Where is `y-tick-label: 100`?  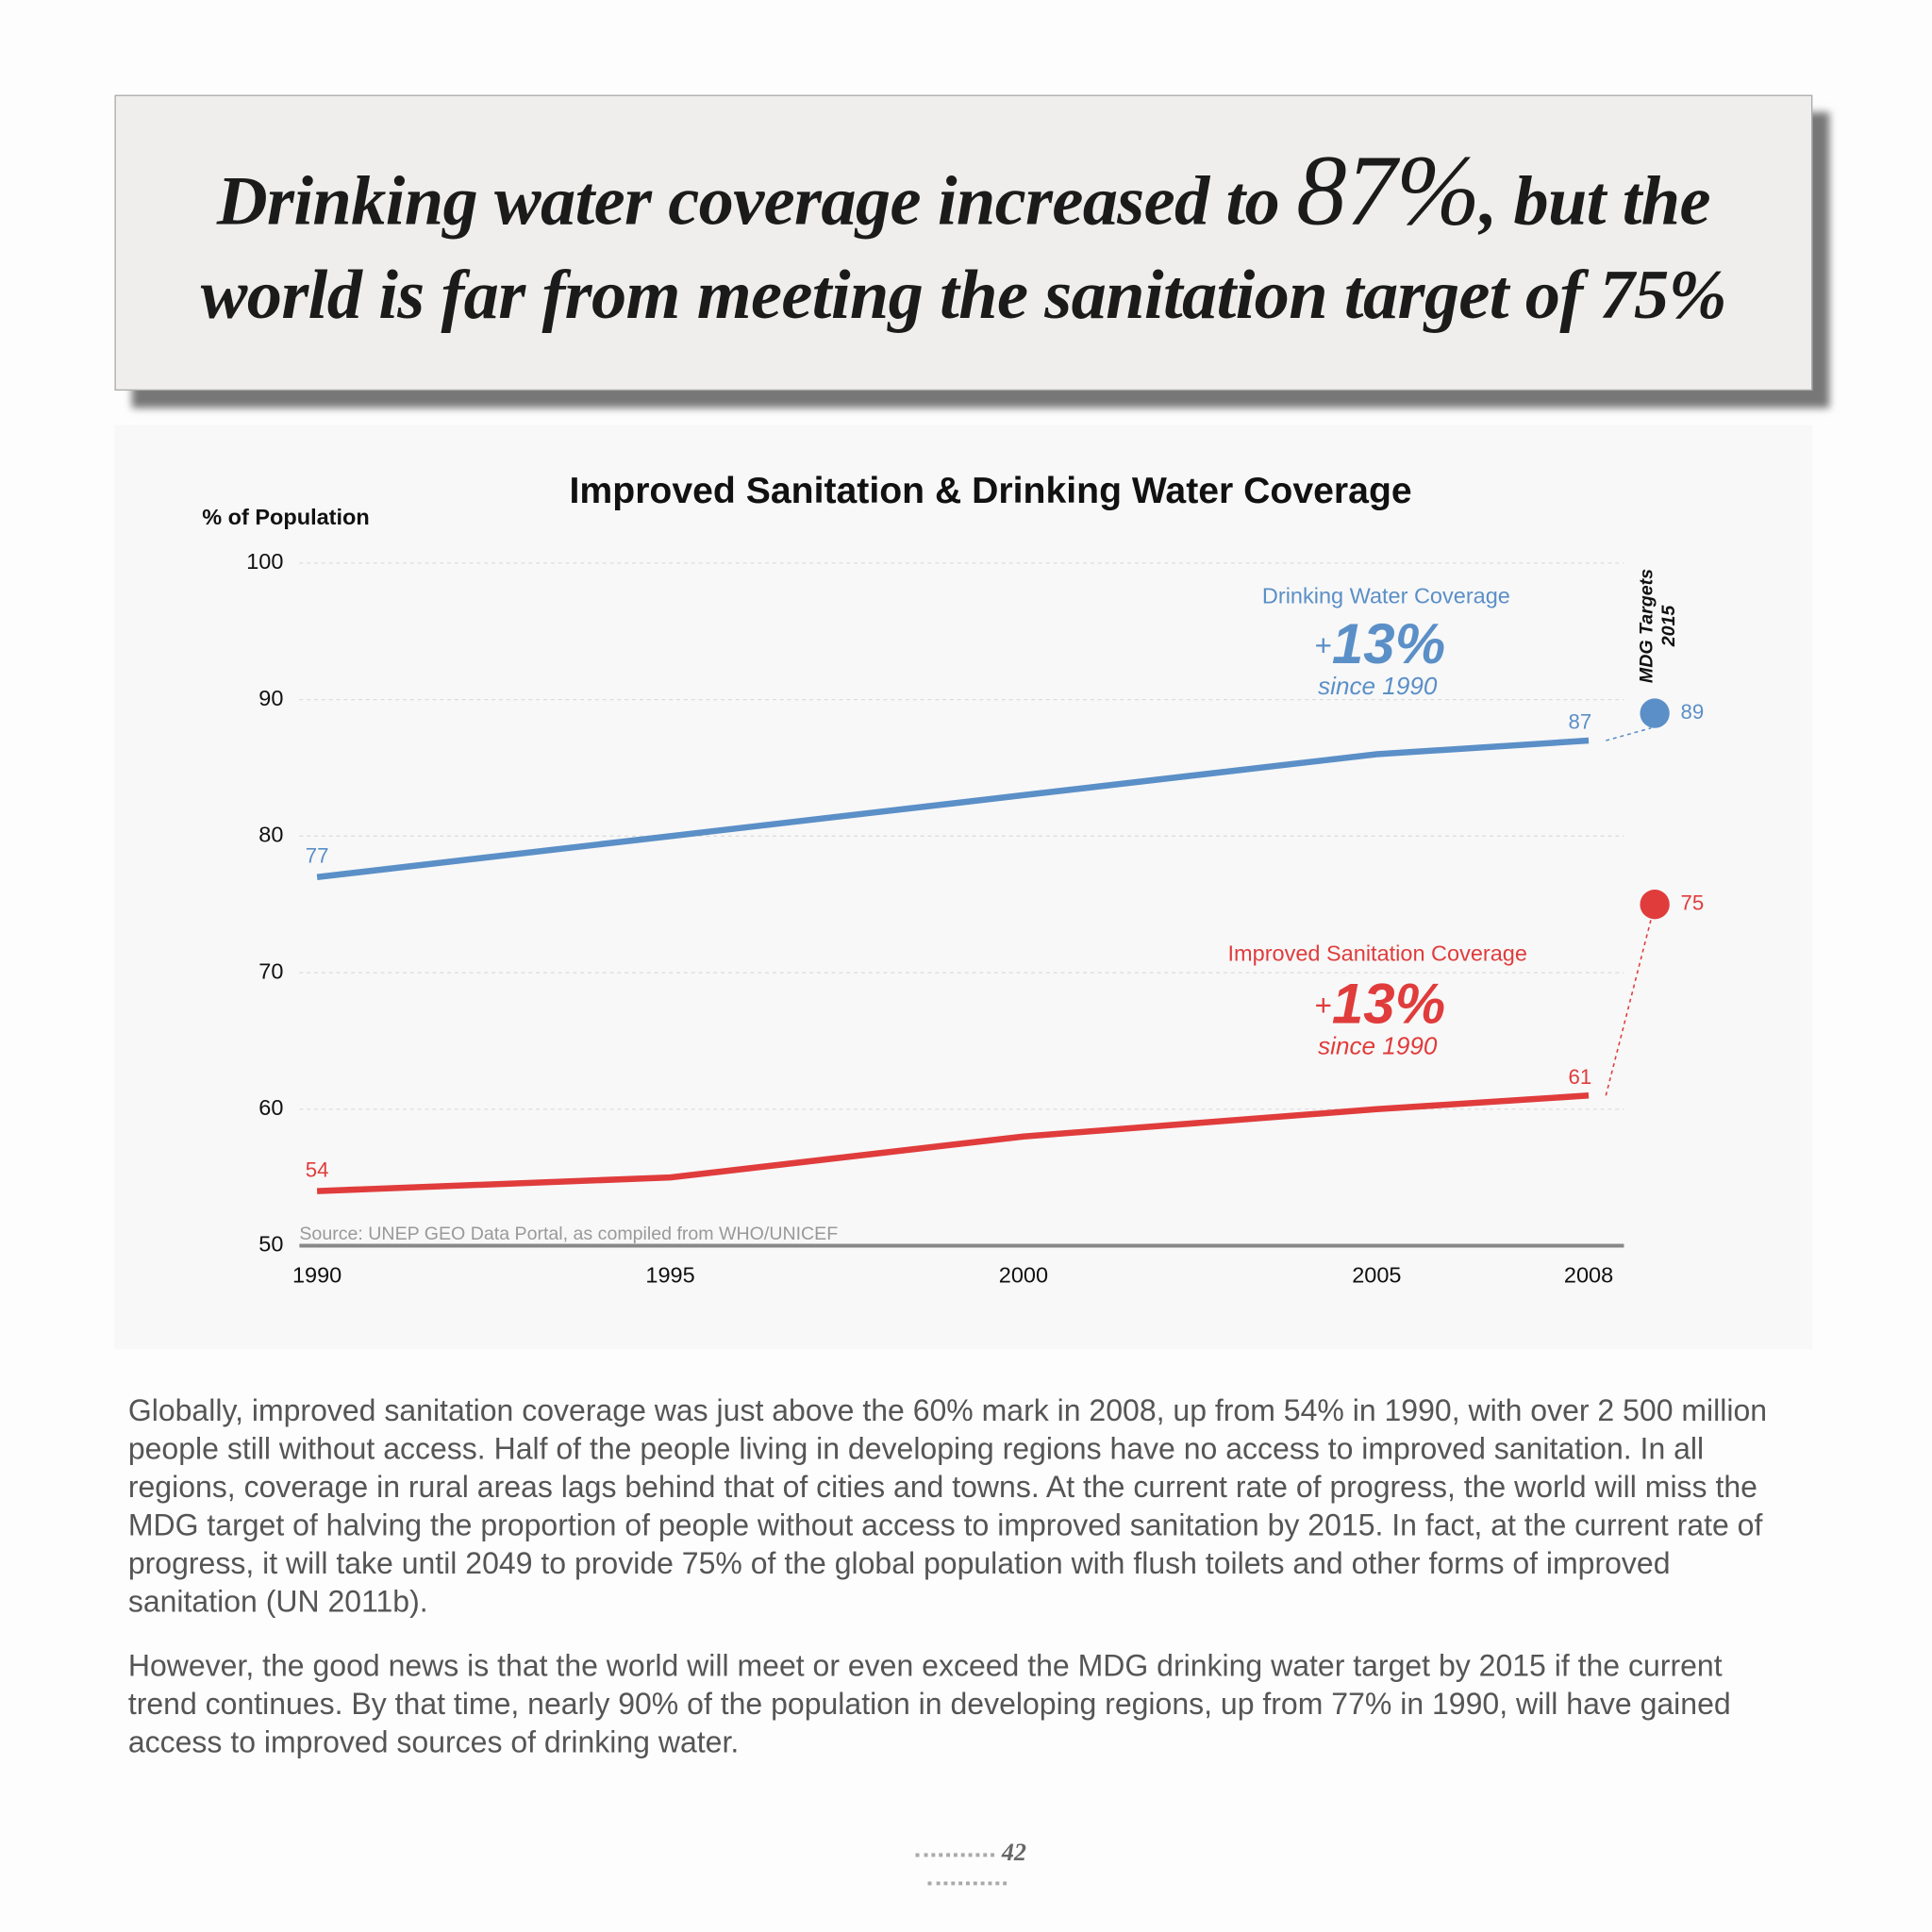 y-tick-label: 100 is located at coordinates (264, 561).